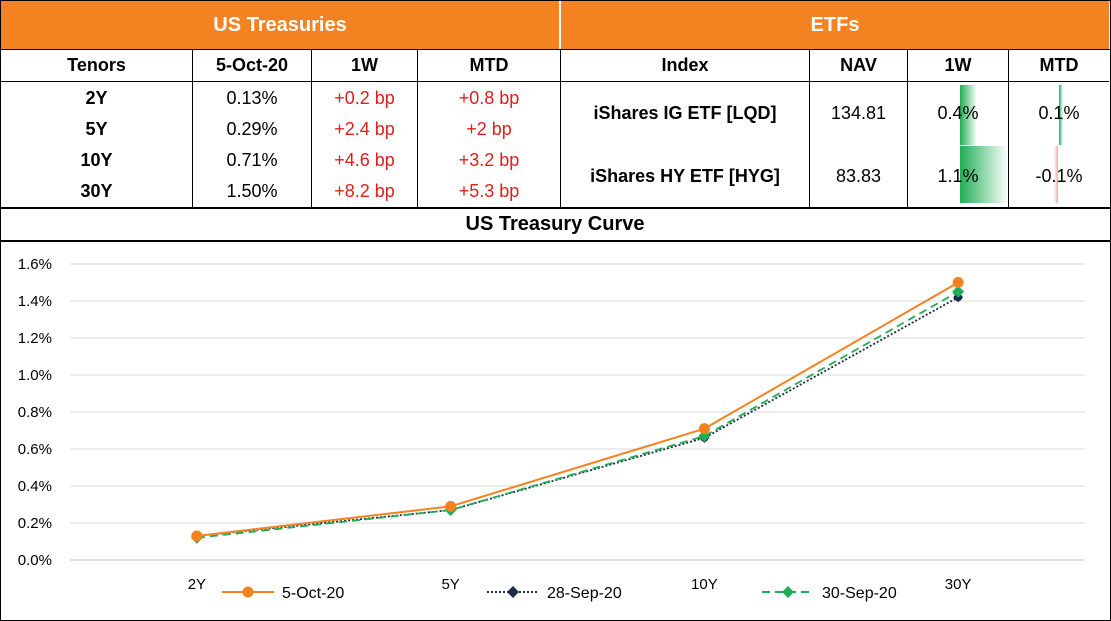  Describe the element at coordinates (252, 129) in the screenshot. I see `yield-5y: 0.29%` at that location.